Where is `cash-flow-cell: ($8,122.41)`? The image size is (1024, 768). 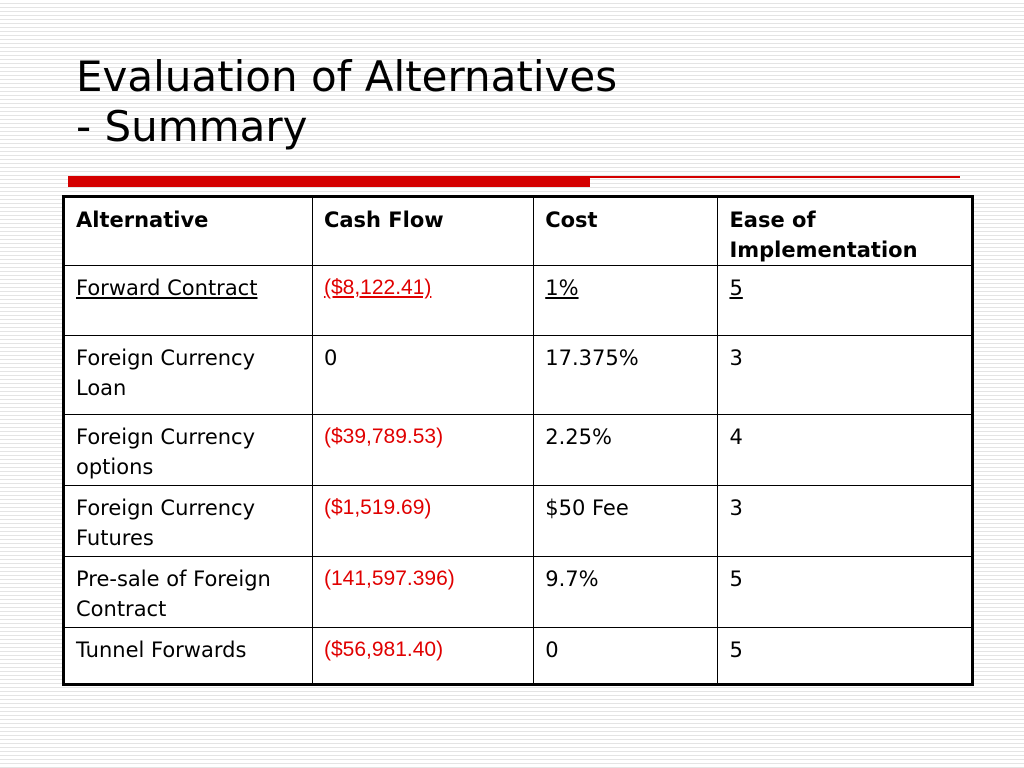 cash-flow-cell: ($8,122.41) is located at coordinates (423, 300).